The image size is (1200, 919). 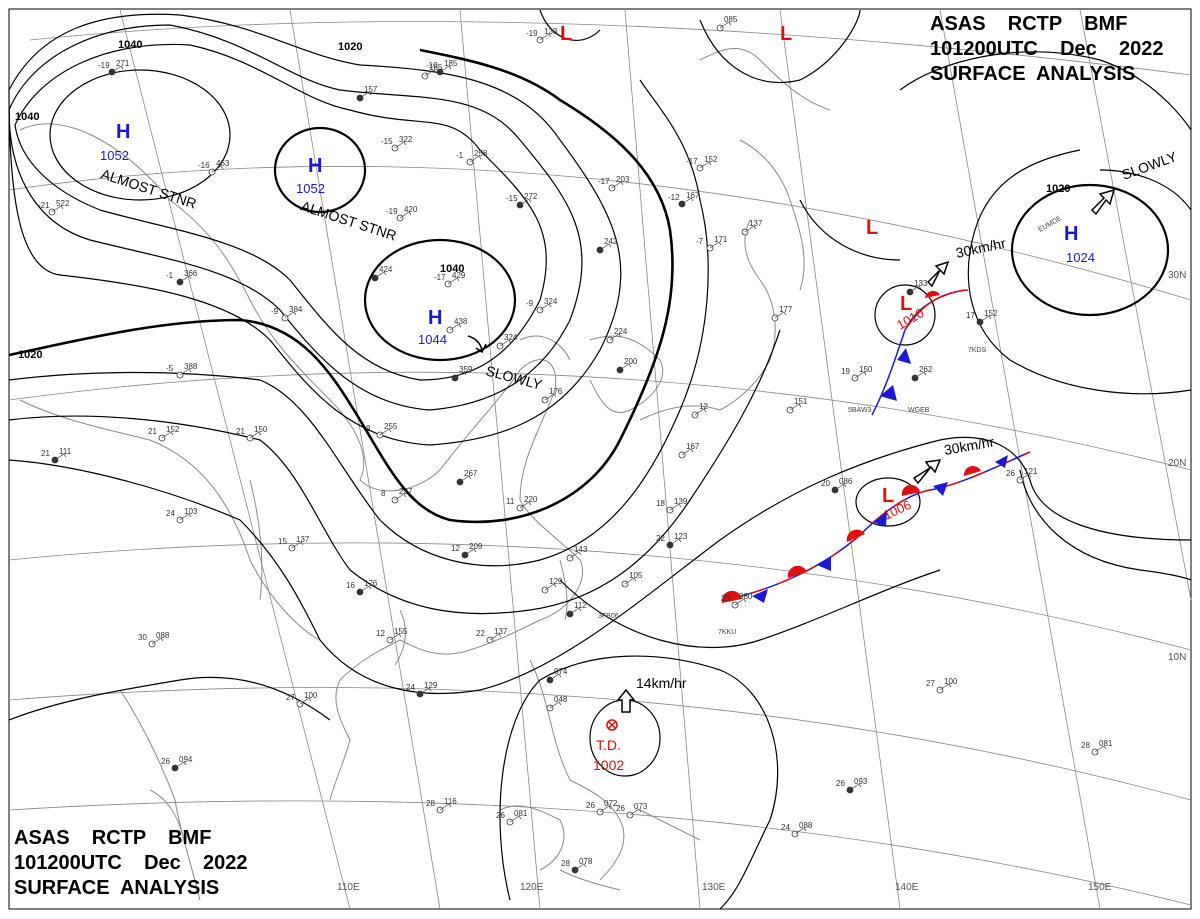 I want to click on station-pressure: 424, so click(x=386, y=269).